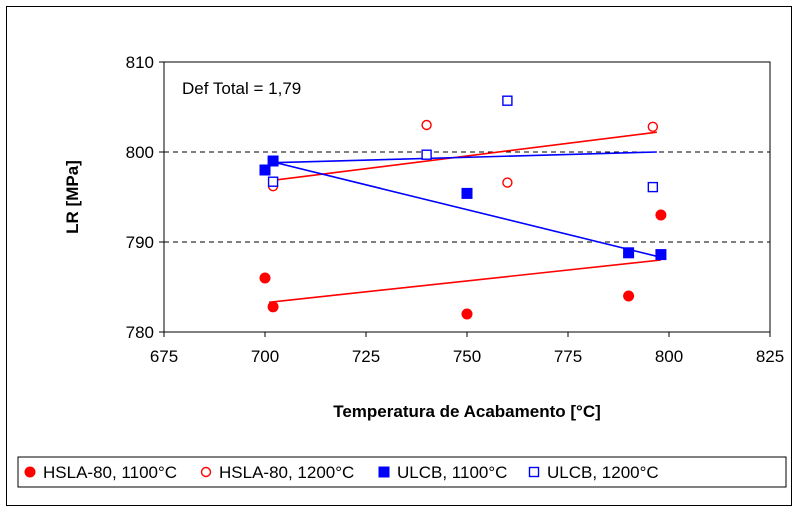  I want to click on x-tick-label: 825, so click(770, 356).